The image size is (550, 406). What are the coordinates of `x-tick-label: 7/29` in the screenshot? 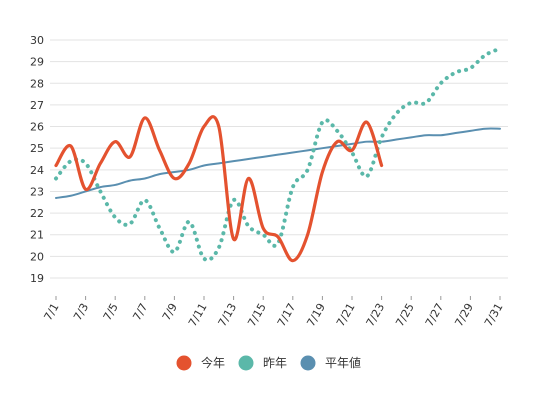 It's located at (464, 315).